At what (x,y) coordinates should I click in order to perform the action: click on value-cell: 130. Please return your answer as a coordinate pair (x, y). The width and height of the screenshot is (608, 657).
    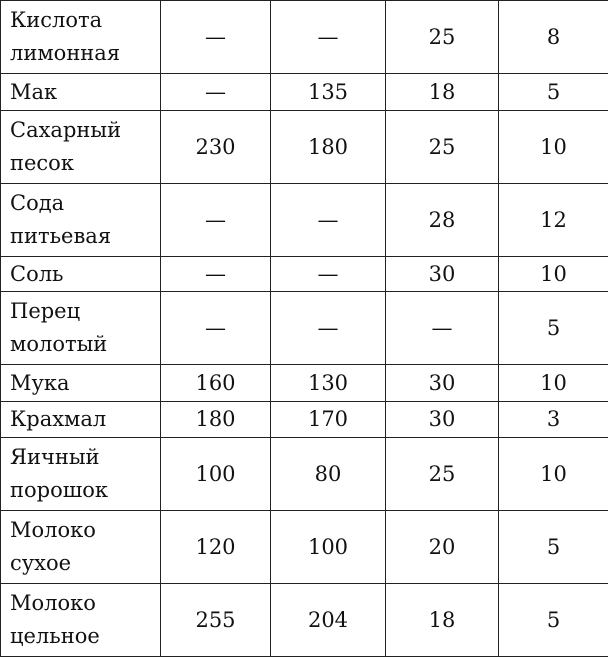
    Looking at the image, I should click on (328, 383).